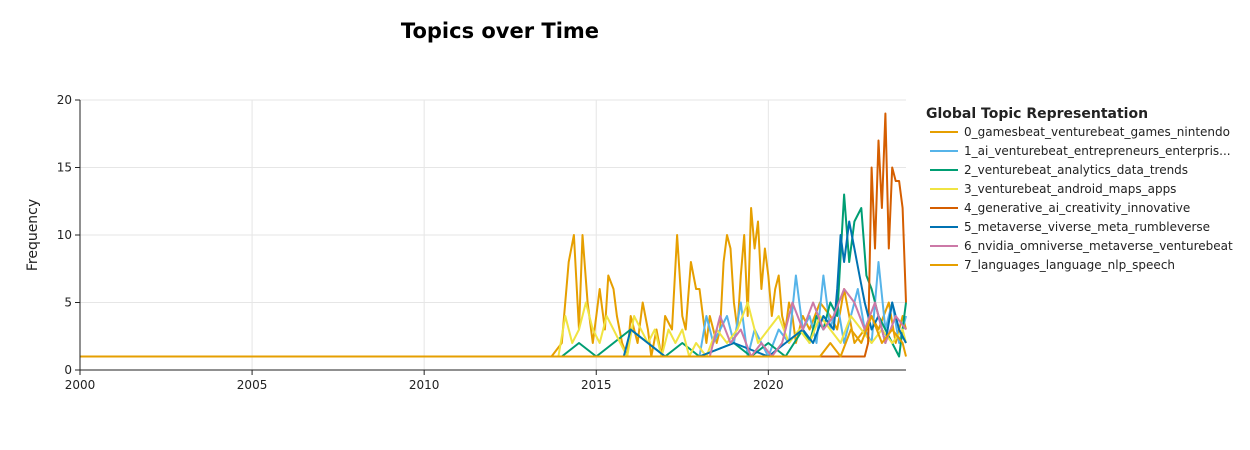 This screenshot has width=1250, height=450. Describe the element at coordinates (33, 235) in the screenshot. I see `y-axis-label: Frequency` at that location.